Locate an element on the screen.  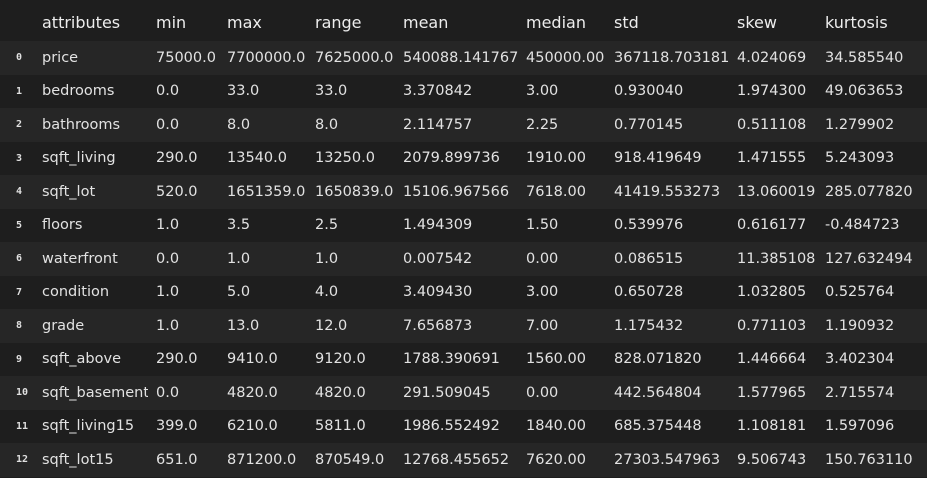
cell-mean: 2.114757 is located at coordinates (438, 124).